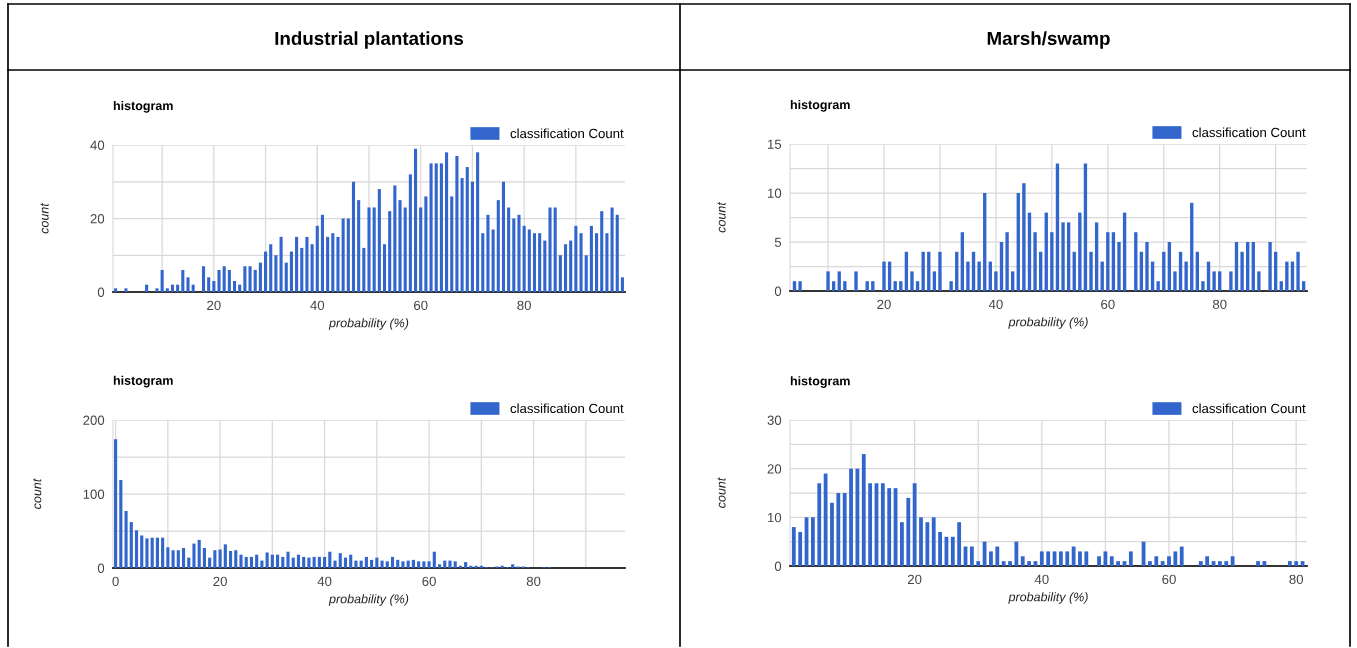 This screenshot has width=1357, height=648. Describe the element at coordinates (775, 144) in the screenshot. I see `y-tick-label: 15` at that location.